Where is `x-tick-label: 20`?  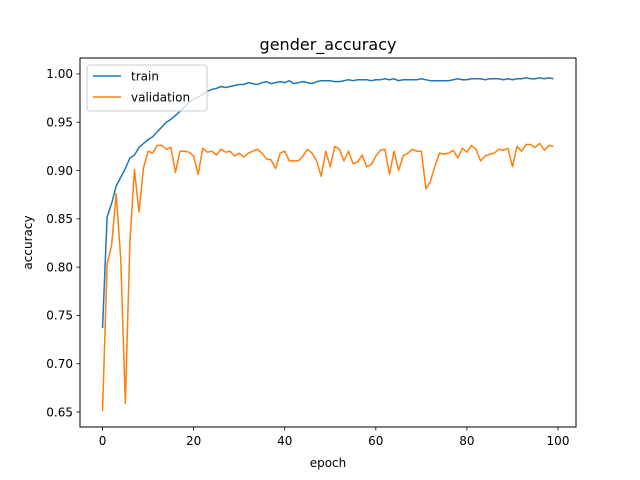
x-tick-label: 20 is located at coordinates (193, 441).